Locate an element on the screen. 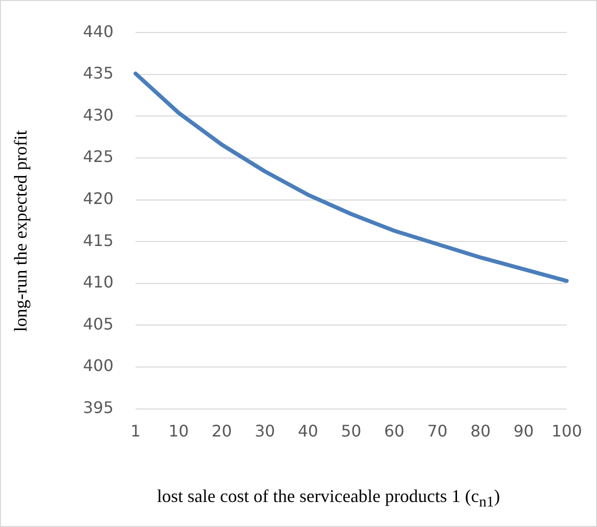 The width and height of the screenshot is (597, 527). y-tick-label: 415 is located at coordinates (98, 240).